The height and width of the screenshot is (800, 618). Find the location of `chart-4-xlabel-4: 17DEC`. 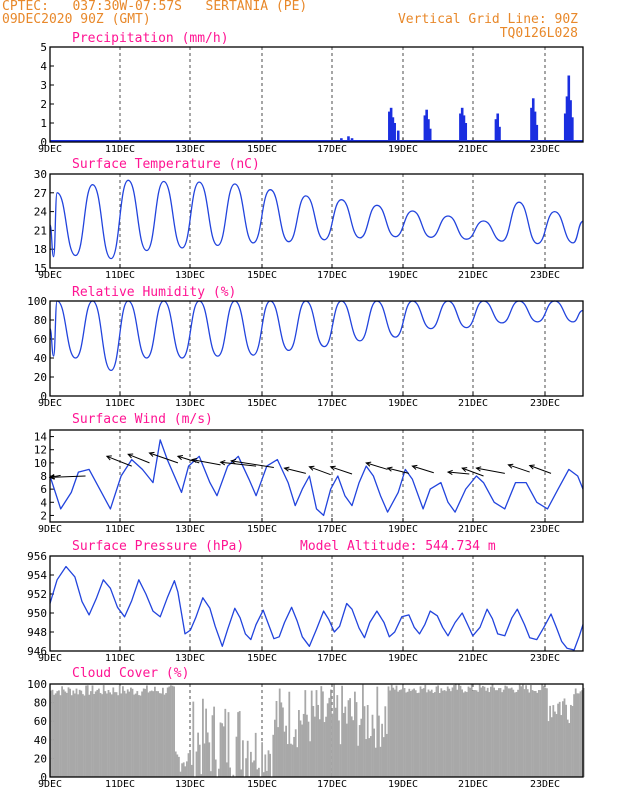

chart-4-xlabel-4: 17DEC is located at coordinates (332, 529).